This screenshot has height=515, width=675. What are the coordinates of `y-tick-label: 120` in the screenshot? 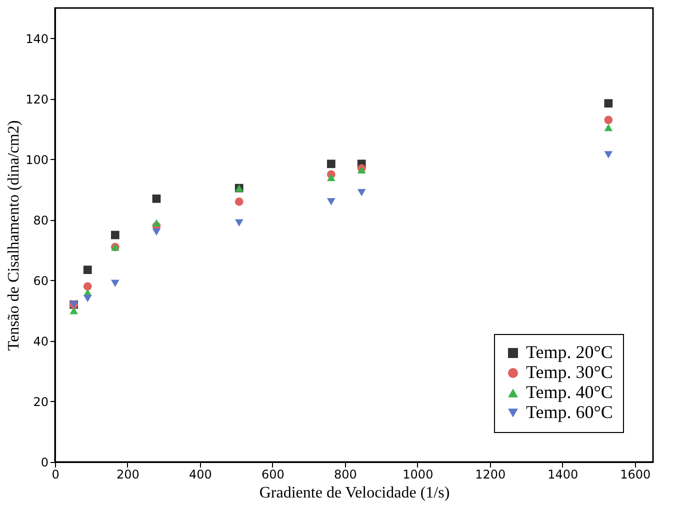 It's located at (37, 99).